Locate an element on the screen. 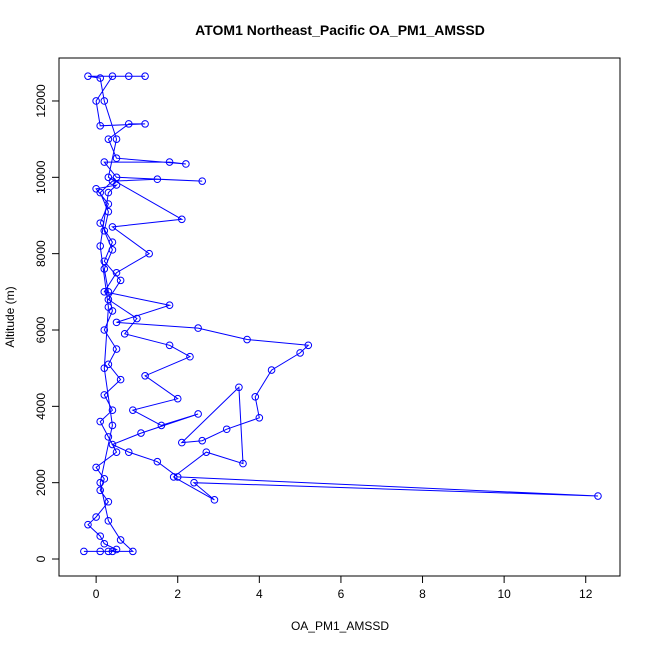  y-tick-label: 8000 is located at coordinates (41, 253).